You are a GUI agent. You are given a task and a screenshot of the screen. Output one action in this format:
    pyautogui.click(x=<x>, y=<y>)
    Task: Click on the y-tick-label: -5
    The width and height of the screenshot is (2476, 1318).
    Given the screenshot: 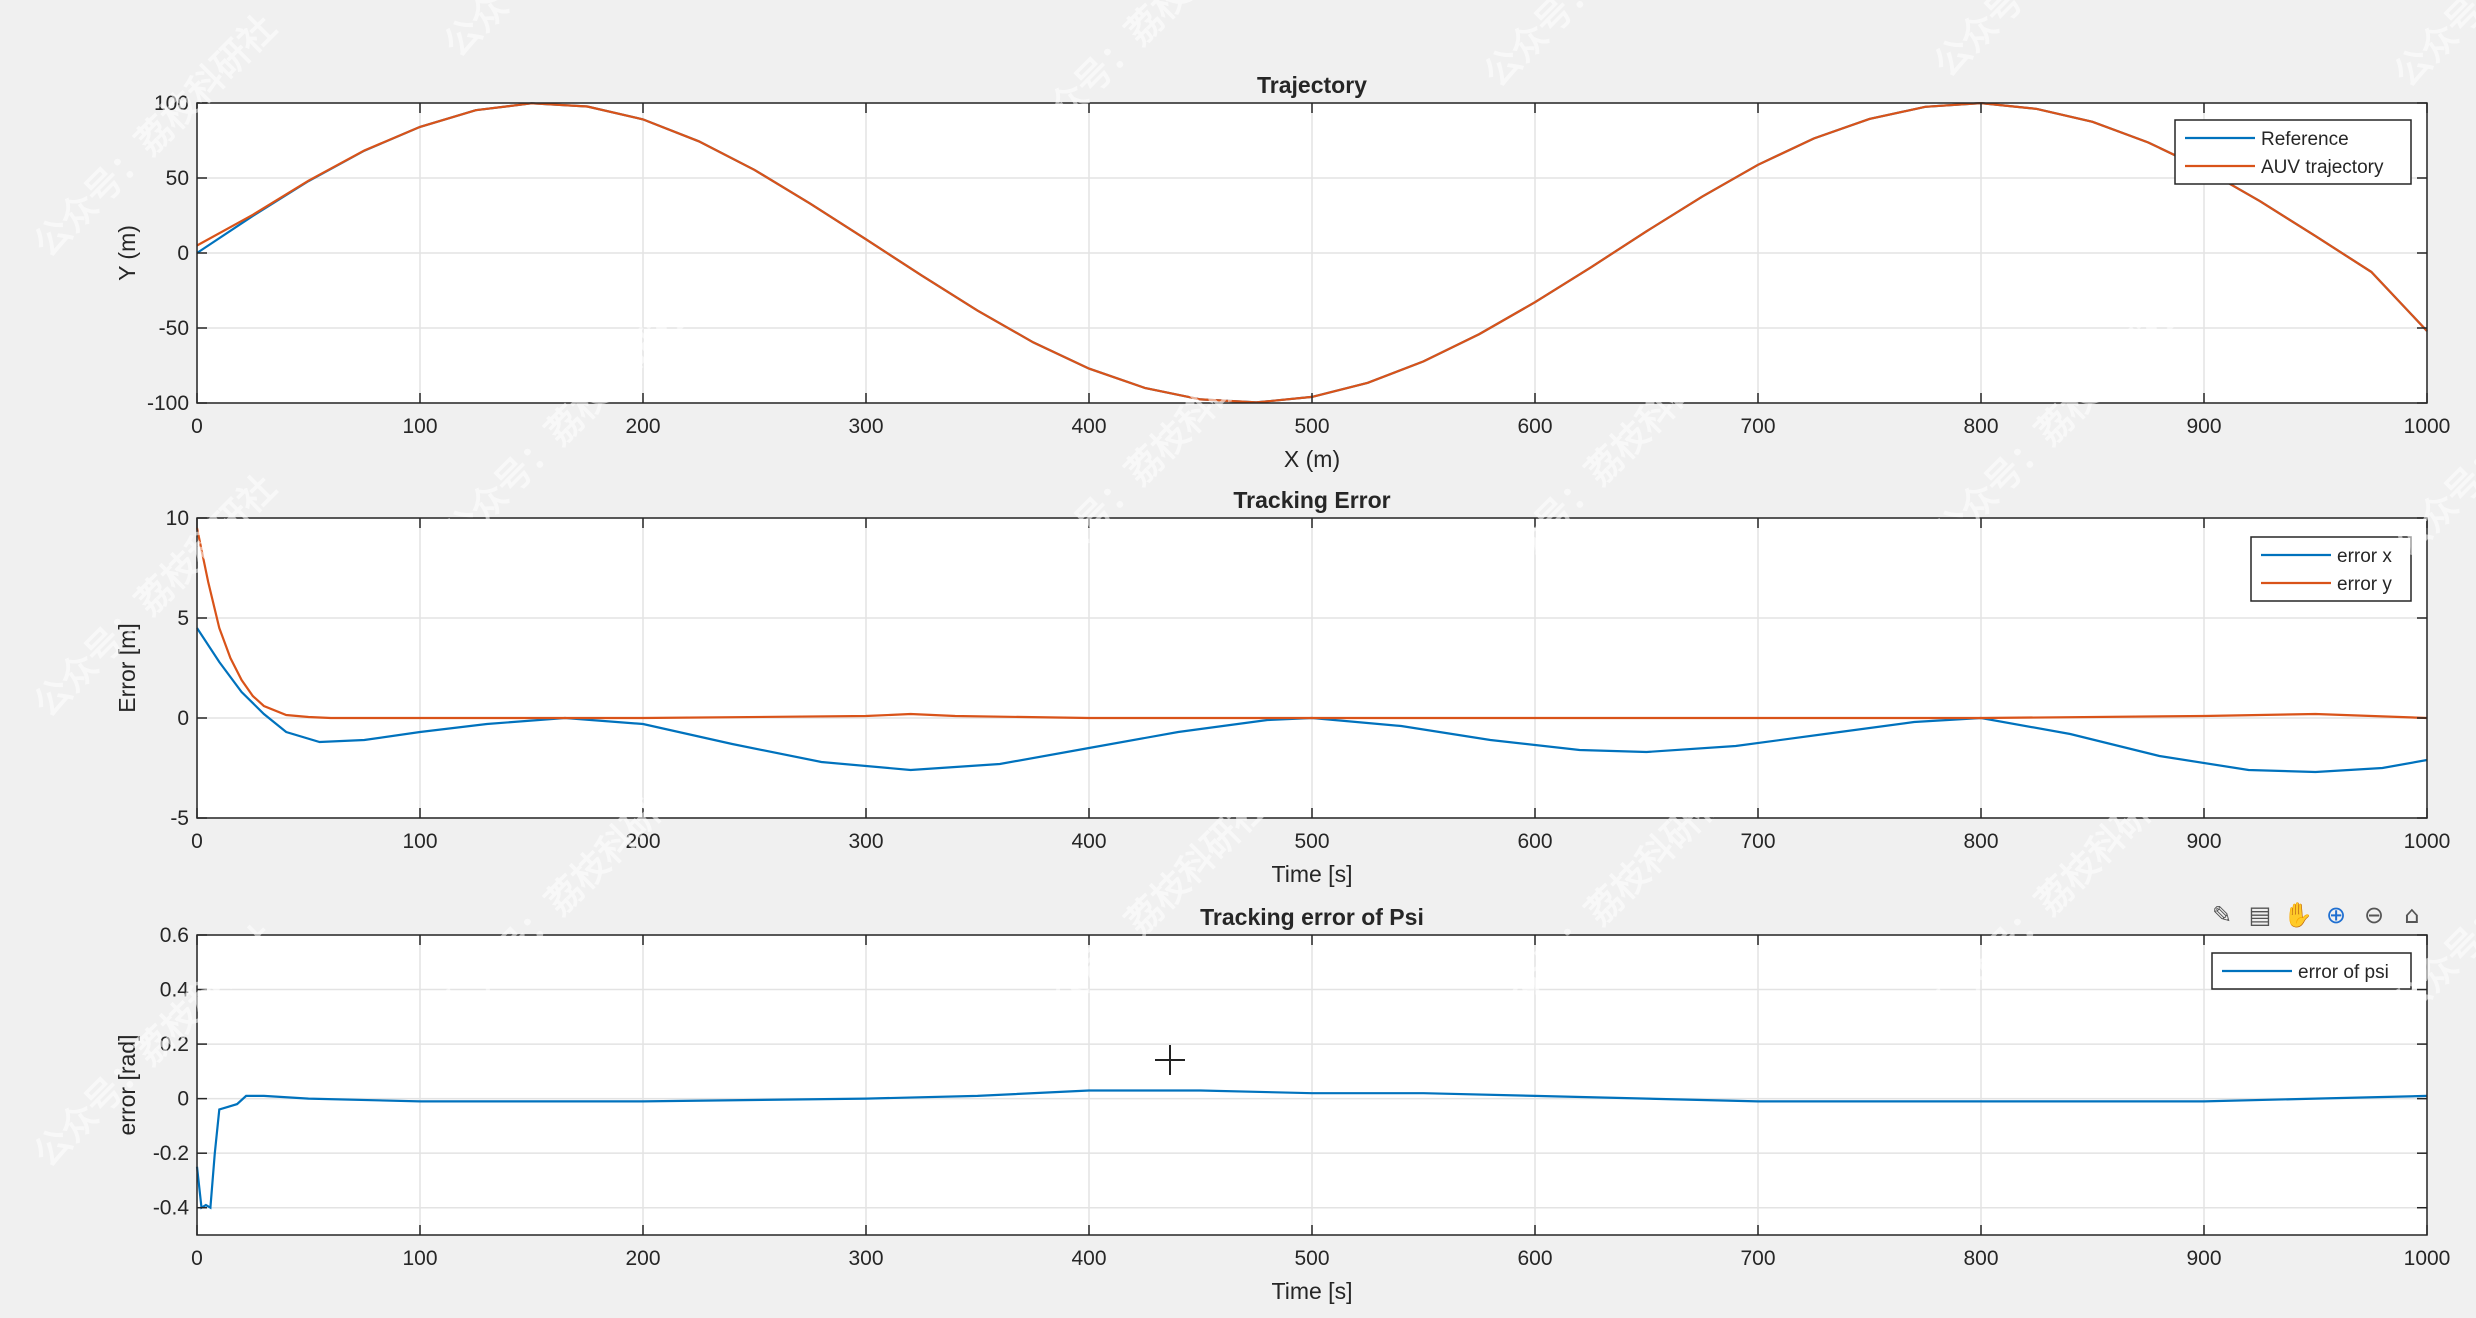 What is the action you would take?
    pyautogui.click(x=179, y=818)
    